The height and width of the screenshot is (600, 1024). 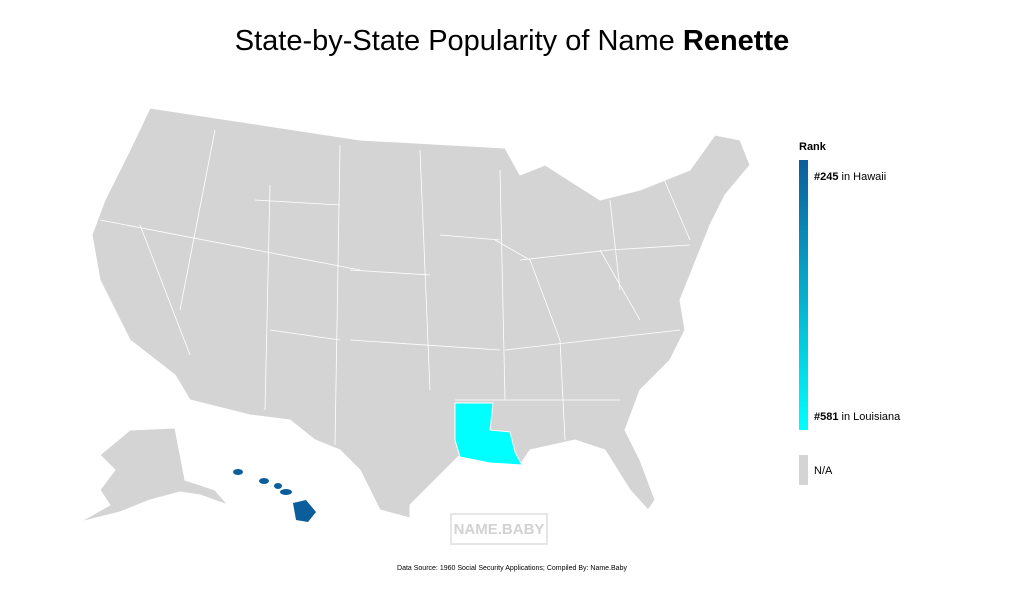 I want to click on legend-na-swatch, so click(x=803, y=470).